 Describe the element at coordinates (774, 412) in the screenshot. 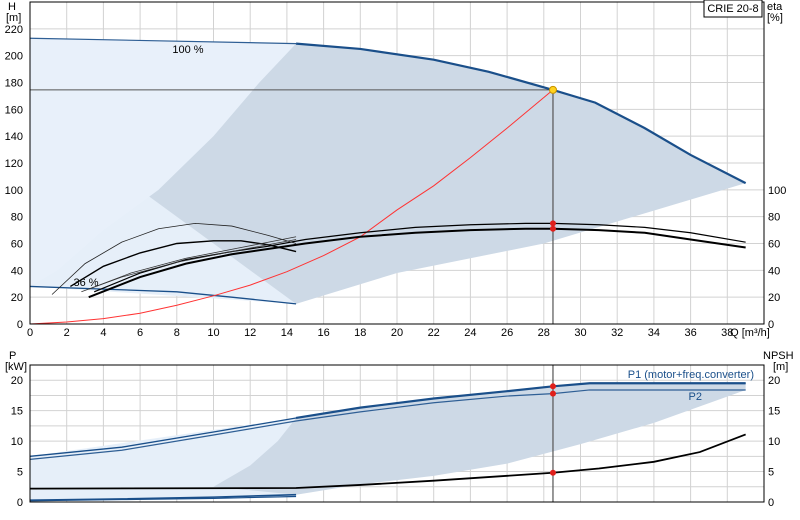

I see `npsh-tick-label: 15` at that location.